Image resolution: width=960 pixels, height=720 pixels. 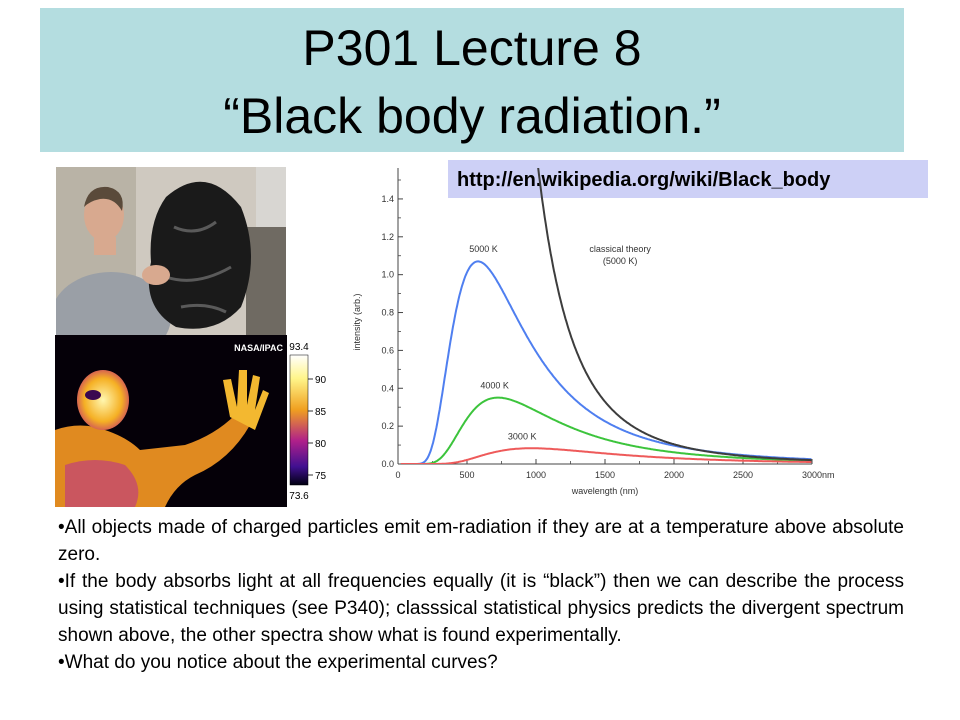 What do you see at coordinates (321, 476) in the screenshot?
I see `scale-tick-75: 75` at bounding box center [321, 476].